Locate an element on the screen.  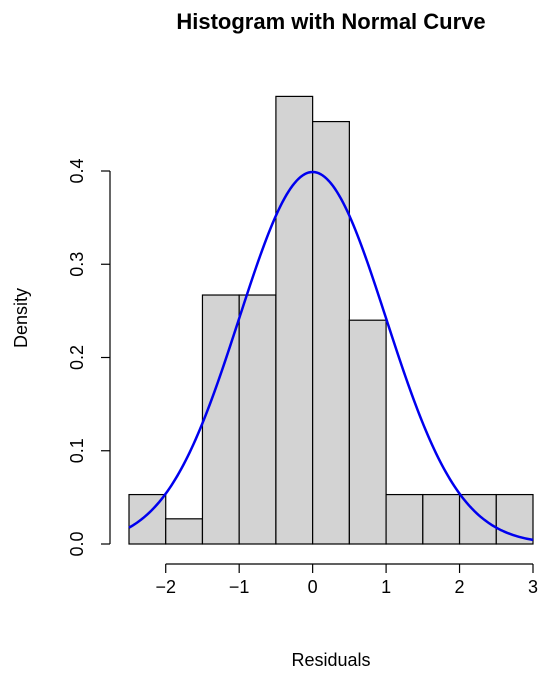
y-tick-label-1: 0.1 is located at coordinates (77, 450).